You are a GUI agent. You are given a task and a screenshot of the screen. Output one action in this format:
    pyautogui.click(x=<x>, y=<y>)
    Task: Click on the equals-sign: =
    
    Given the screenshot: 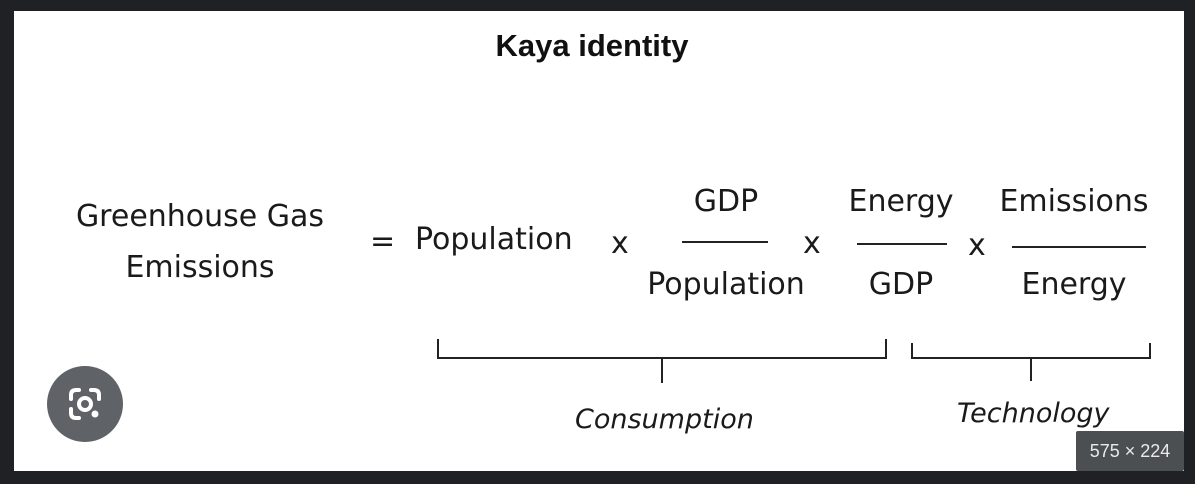 What is the action you would take?
    pyautogui.click(x=383, y=241)
    